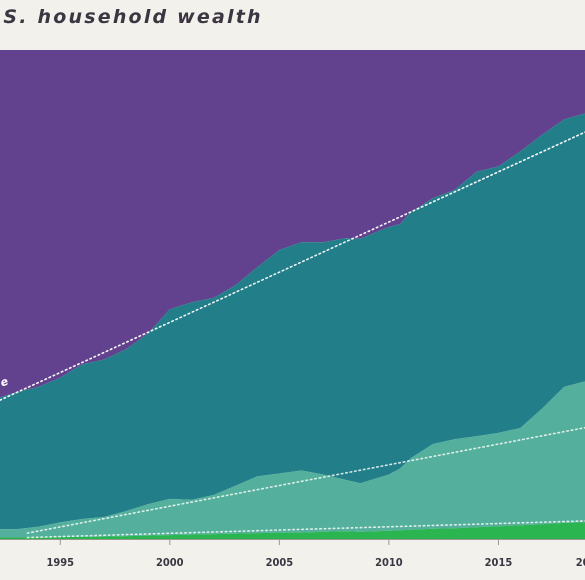 This screenshot has height=580, width=585. What do you see at coordinates (5, 381) in the screenshot?
I see `partial-series-label: e` at bounding box center [5, 381].